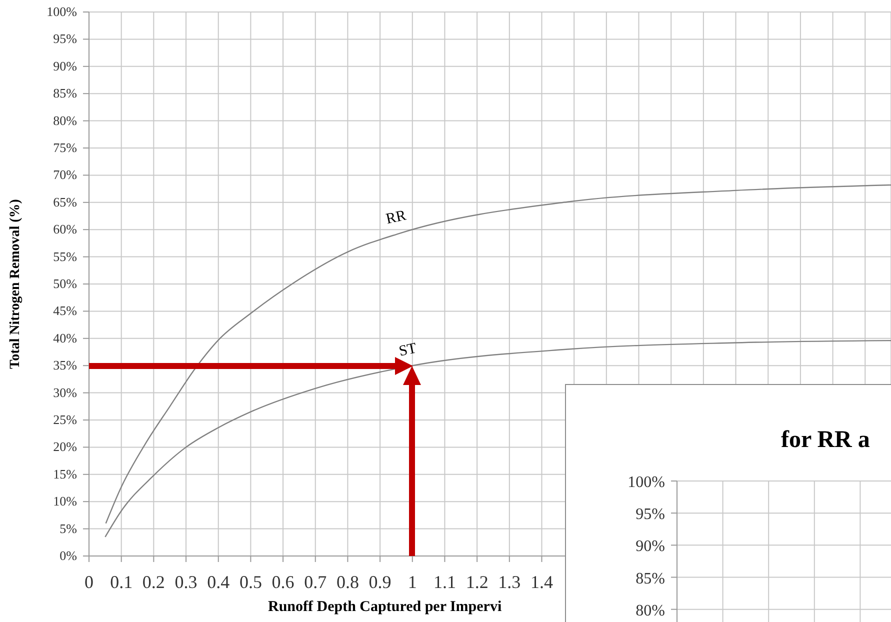 This screenshot has height=622, width=891. I want to click on y-tick-label: 40%, so click(65, 338).